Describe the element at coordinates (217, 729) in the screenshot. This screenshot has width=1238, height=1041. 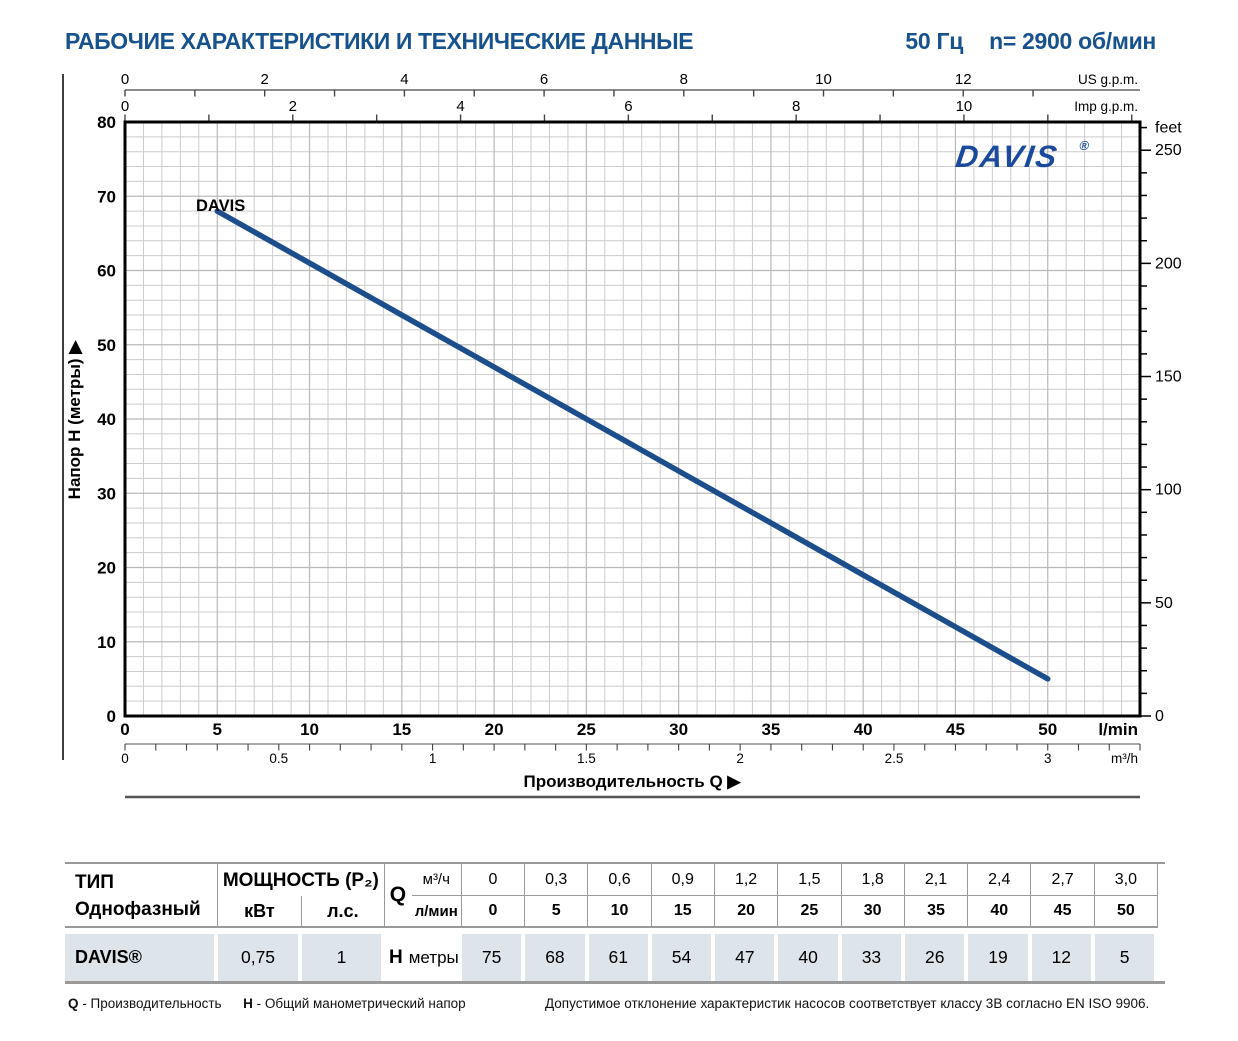
I see `lmin-tick: 5` at that location.